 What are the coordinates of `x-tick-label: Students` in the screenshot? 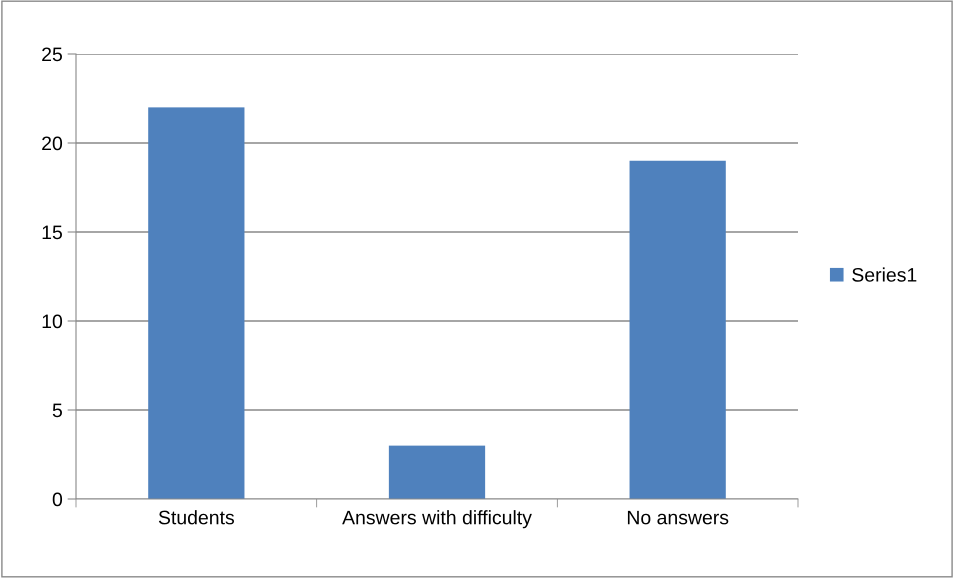 It's located at (196, 517).